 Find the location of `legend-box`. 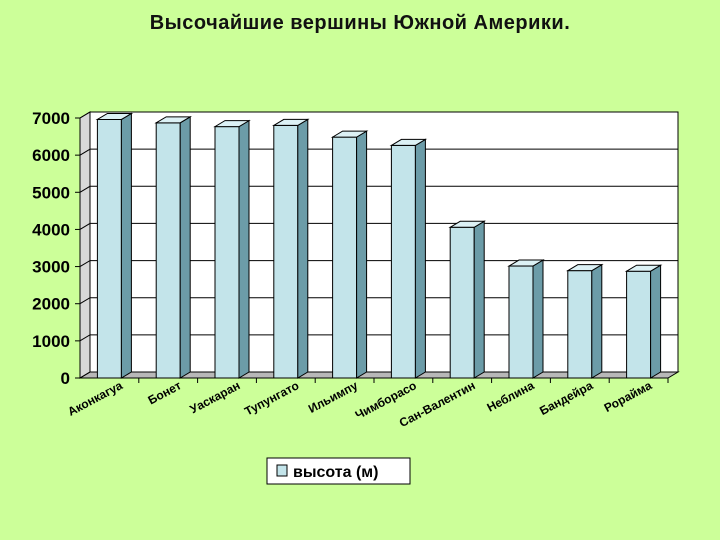

legend-box is located at coordinates (338, 471).